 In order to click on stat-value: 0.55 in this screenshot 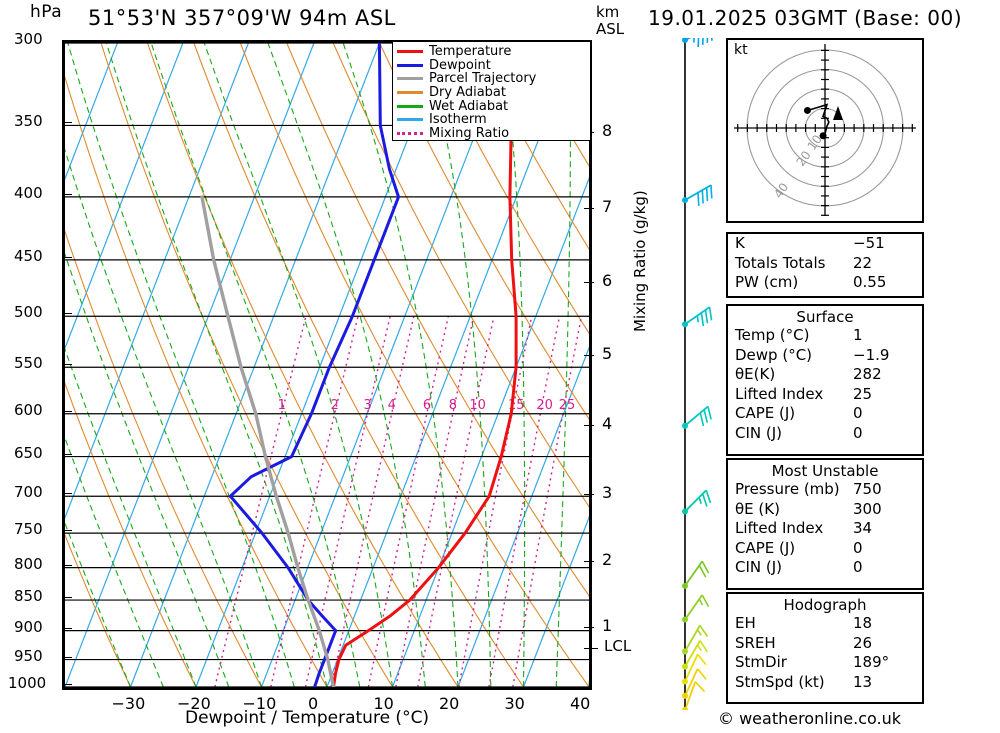, I will do `click(870, 282)`.